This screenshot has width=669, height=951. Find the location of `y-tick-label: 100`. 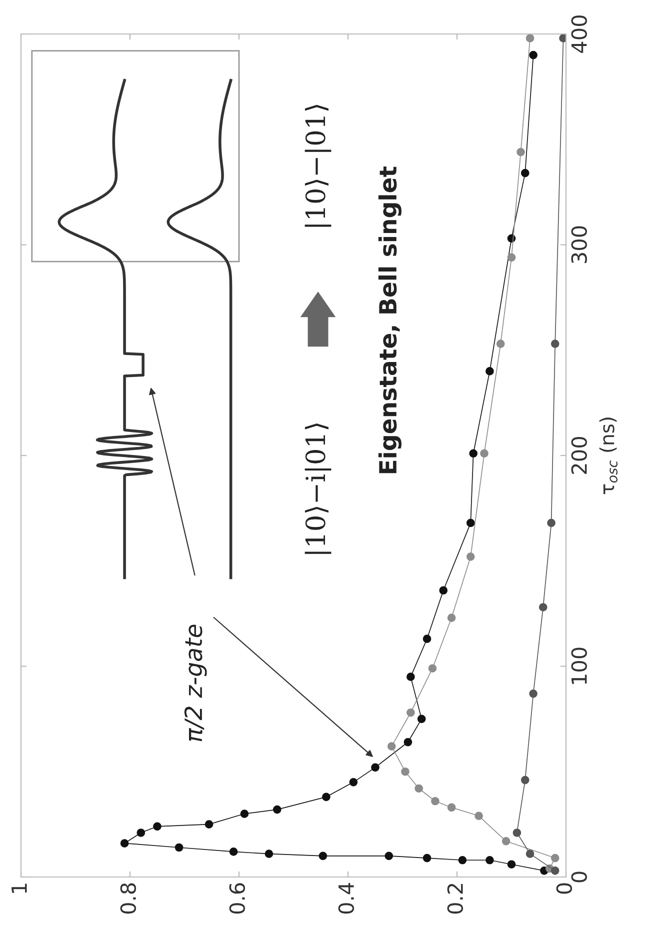

y-tick-label: 100 is located at coordinates (579, 666).